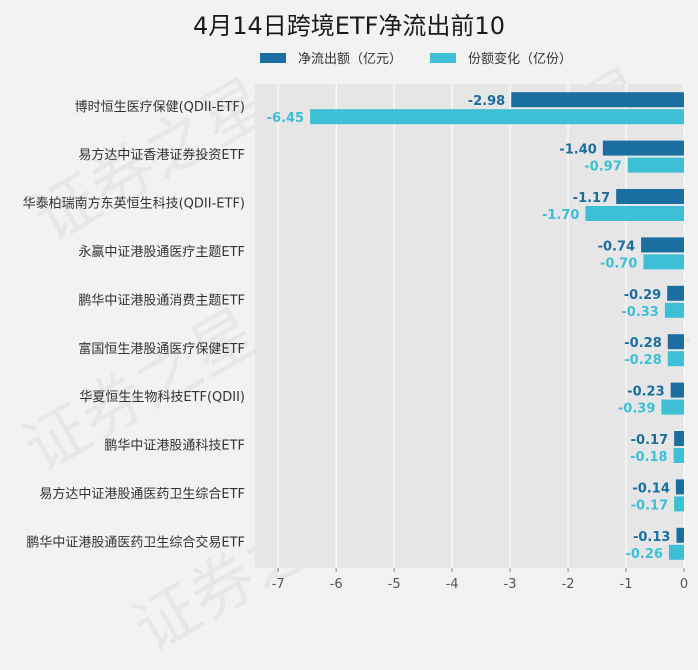 The image size is (698, 670). What do you see at coordinates (134, 204) in the screenshot?
I see `category-label: 华泰柏瑞南方东英恒生科技(QDII-ETF)` at bounding box center [134, 204].